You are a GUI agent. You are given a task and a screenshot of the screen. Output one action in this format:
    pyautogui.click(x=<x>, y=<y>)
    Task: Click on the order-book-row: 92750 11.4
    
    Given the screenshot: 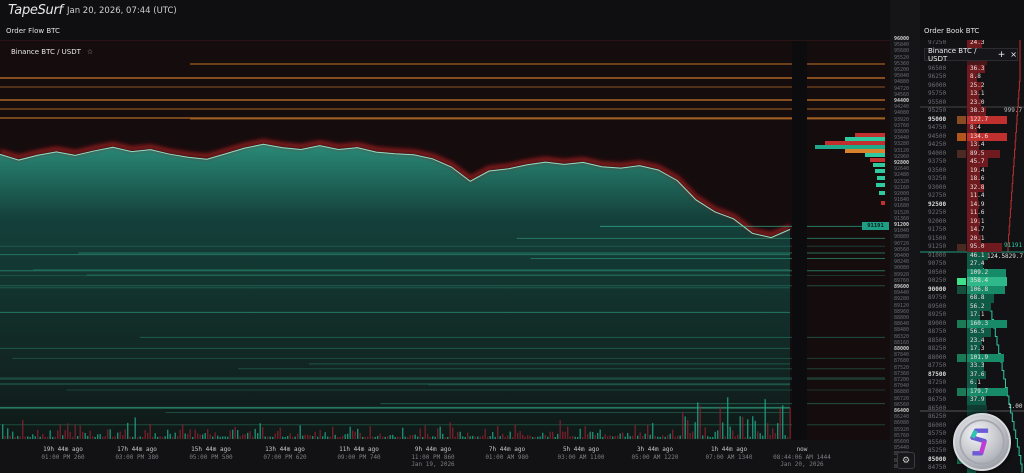 What is the action you would take?
    pyautogui.click(x=972, y=196)
    